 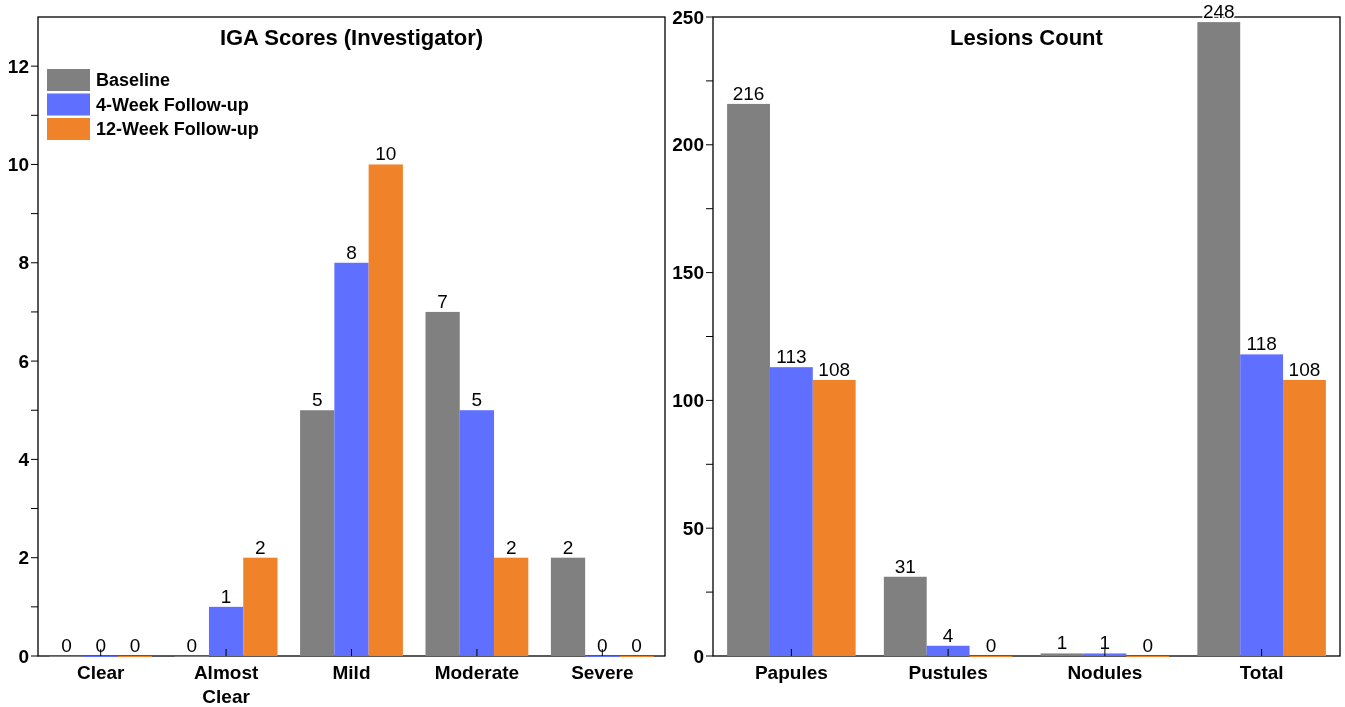 What do you see at coordinates (948, 635) in the screenshot?
I see `data-label: 4` at bounding box center [948, 635].